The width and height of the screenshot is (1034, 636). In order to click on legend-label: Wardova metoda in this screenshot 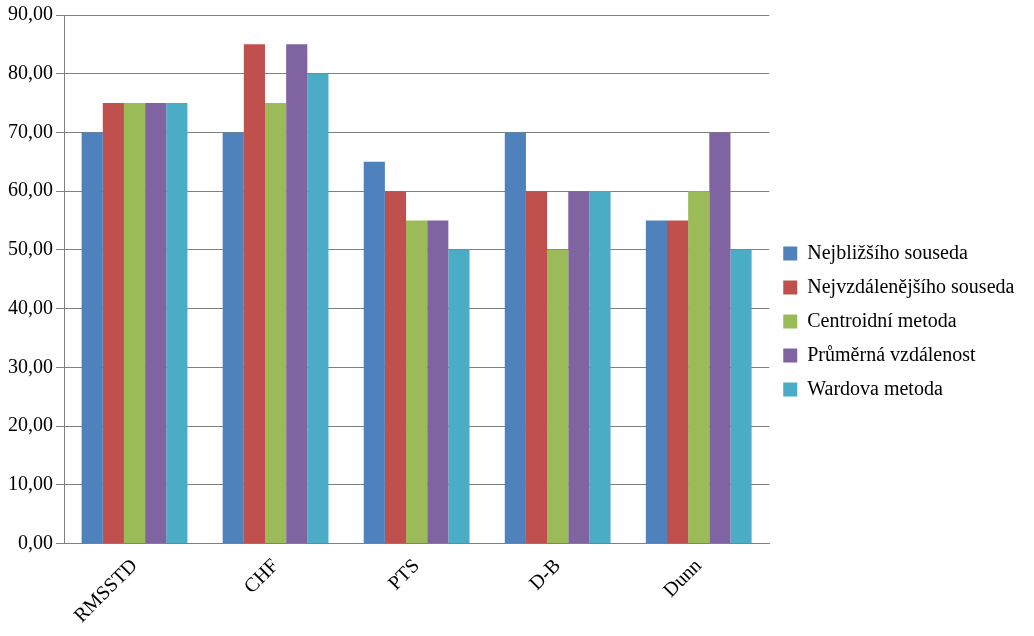, I will do `click(875, 387)`.